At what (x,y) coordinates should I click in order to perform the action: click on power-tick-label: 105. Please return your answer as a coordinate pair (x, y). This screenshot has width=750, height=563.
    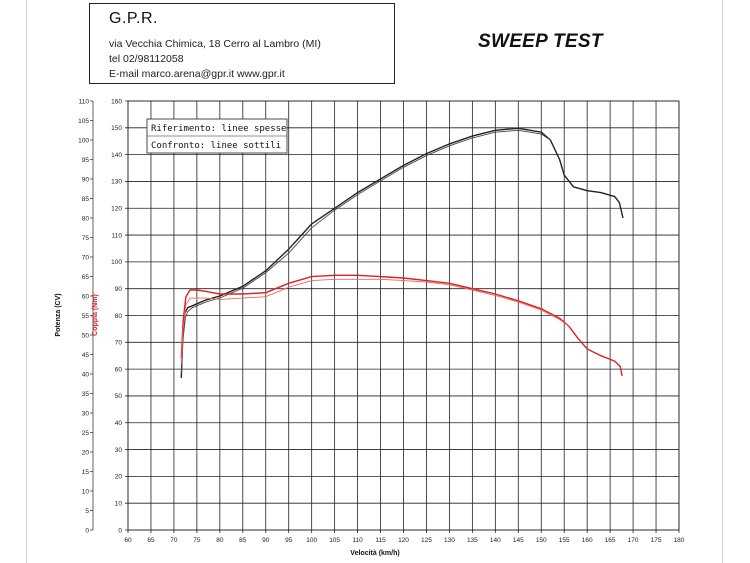
    Looking at the image, I should click on (83, 121).